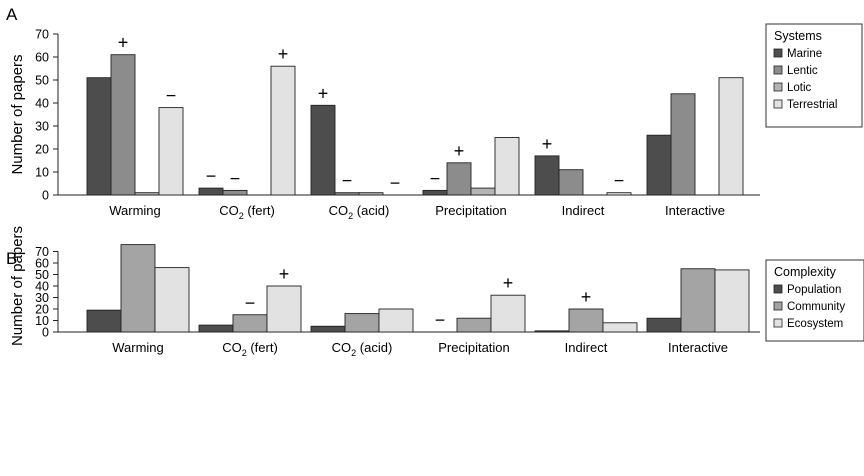 This screenshot has height=476, width=864. I want to click on legend-swatch-lentic, so click(778, 70).